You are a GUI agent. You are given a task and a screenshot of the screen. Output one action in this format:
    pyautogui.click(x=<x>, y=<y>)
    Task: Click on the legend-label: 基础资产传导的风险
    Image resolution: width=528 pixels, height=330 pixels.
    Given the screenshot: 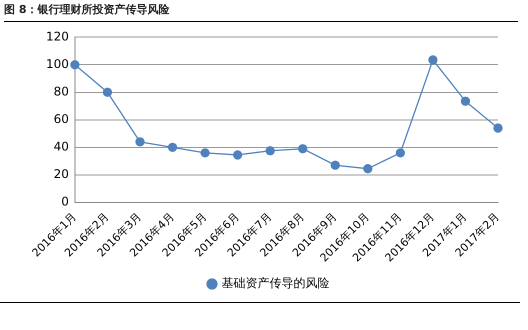 What is the action you would take?
    pyautogui.click(x=276, y=283)
    